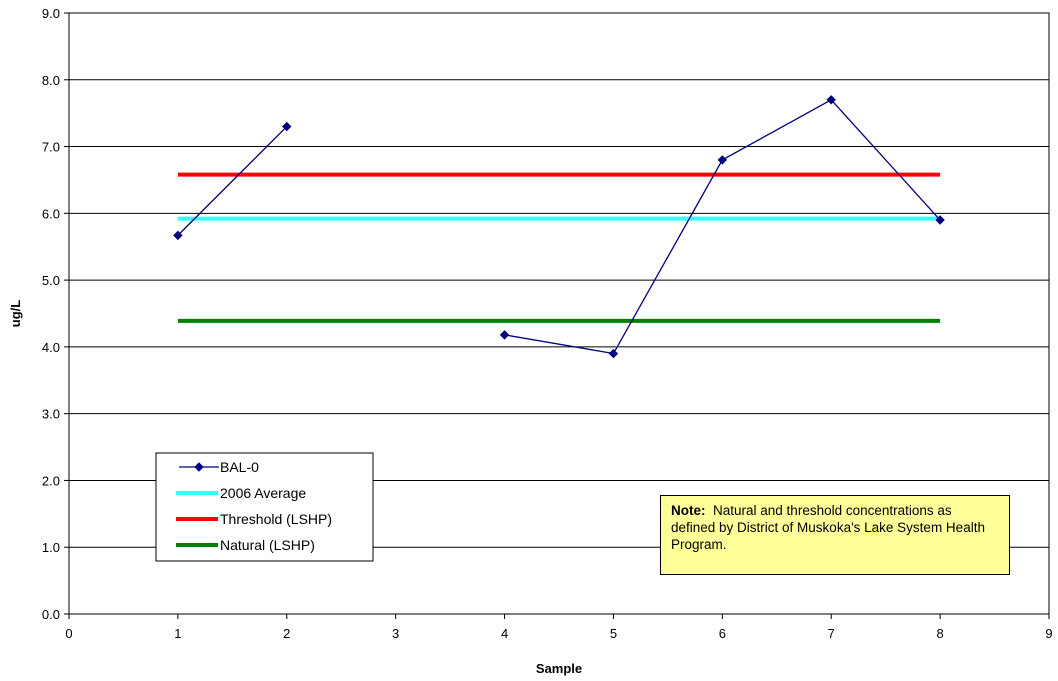  I want to click on legend-label: Threshold (LSHP), so click(276, 519).